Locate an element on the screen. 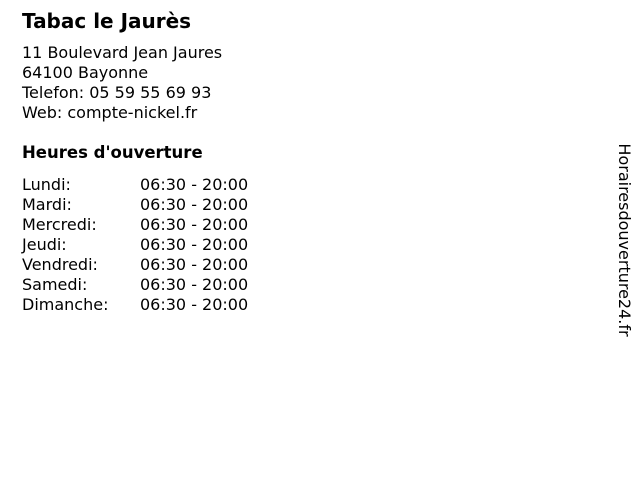  phone-line: Telefon: 05 59 55 69 93 is located at coordinates (117, 92).